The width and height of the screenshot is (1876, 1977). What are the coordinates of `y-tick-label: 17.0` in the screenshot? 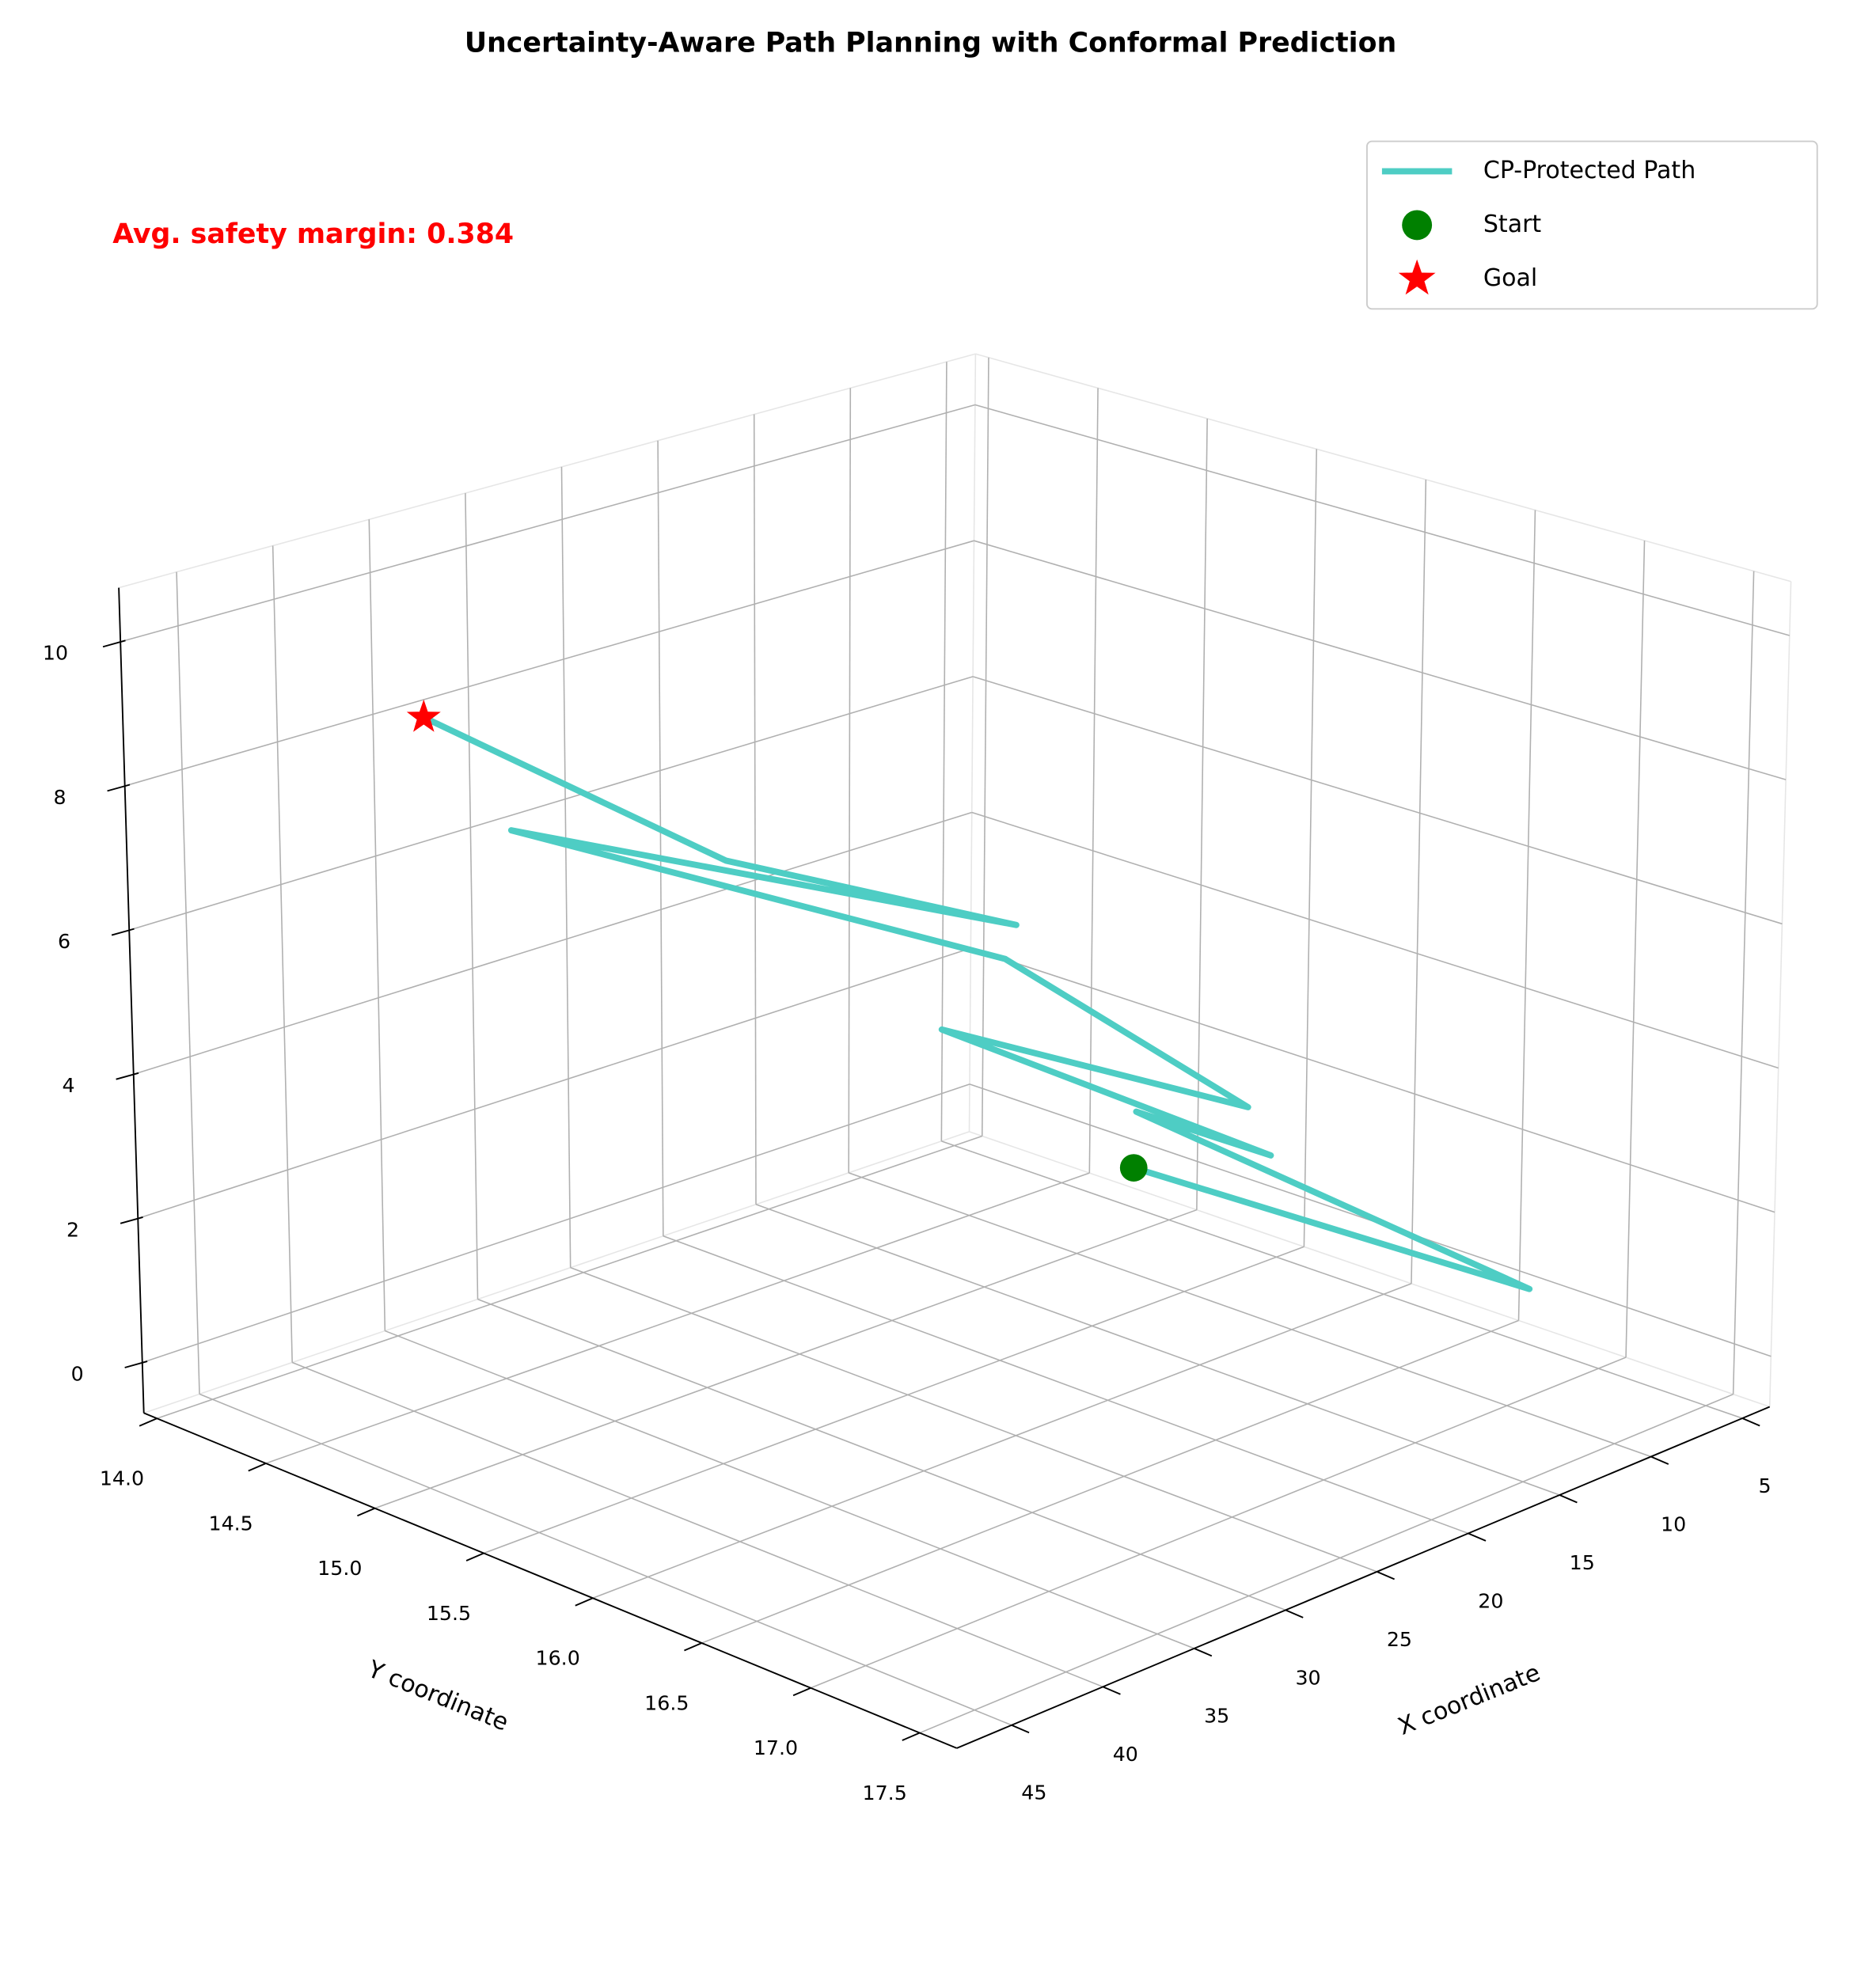 It's located at (776, 1747).